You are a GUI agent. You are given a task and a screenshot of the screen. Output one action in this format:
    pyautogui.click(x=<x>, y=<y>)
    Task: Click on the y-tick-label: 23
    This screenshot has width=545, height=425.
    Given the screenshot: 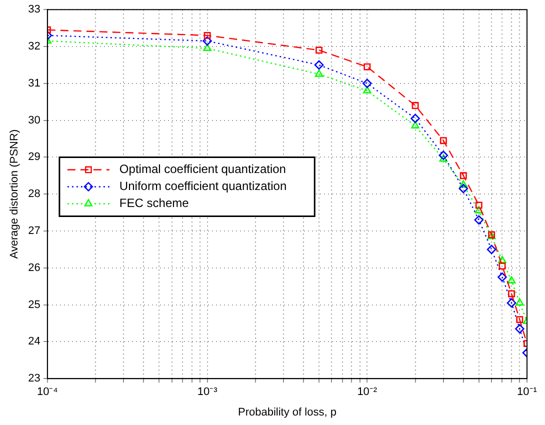 What is the action you would take?
    pyautogui.click(x=34, y=378)
    